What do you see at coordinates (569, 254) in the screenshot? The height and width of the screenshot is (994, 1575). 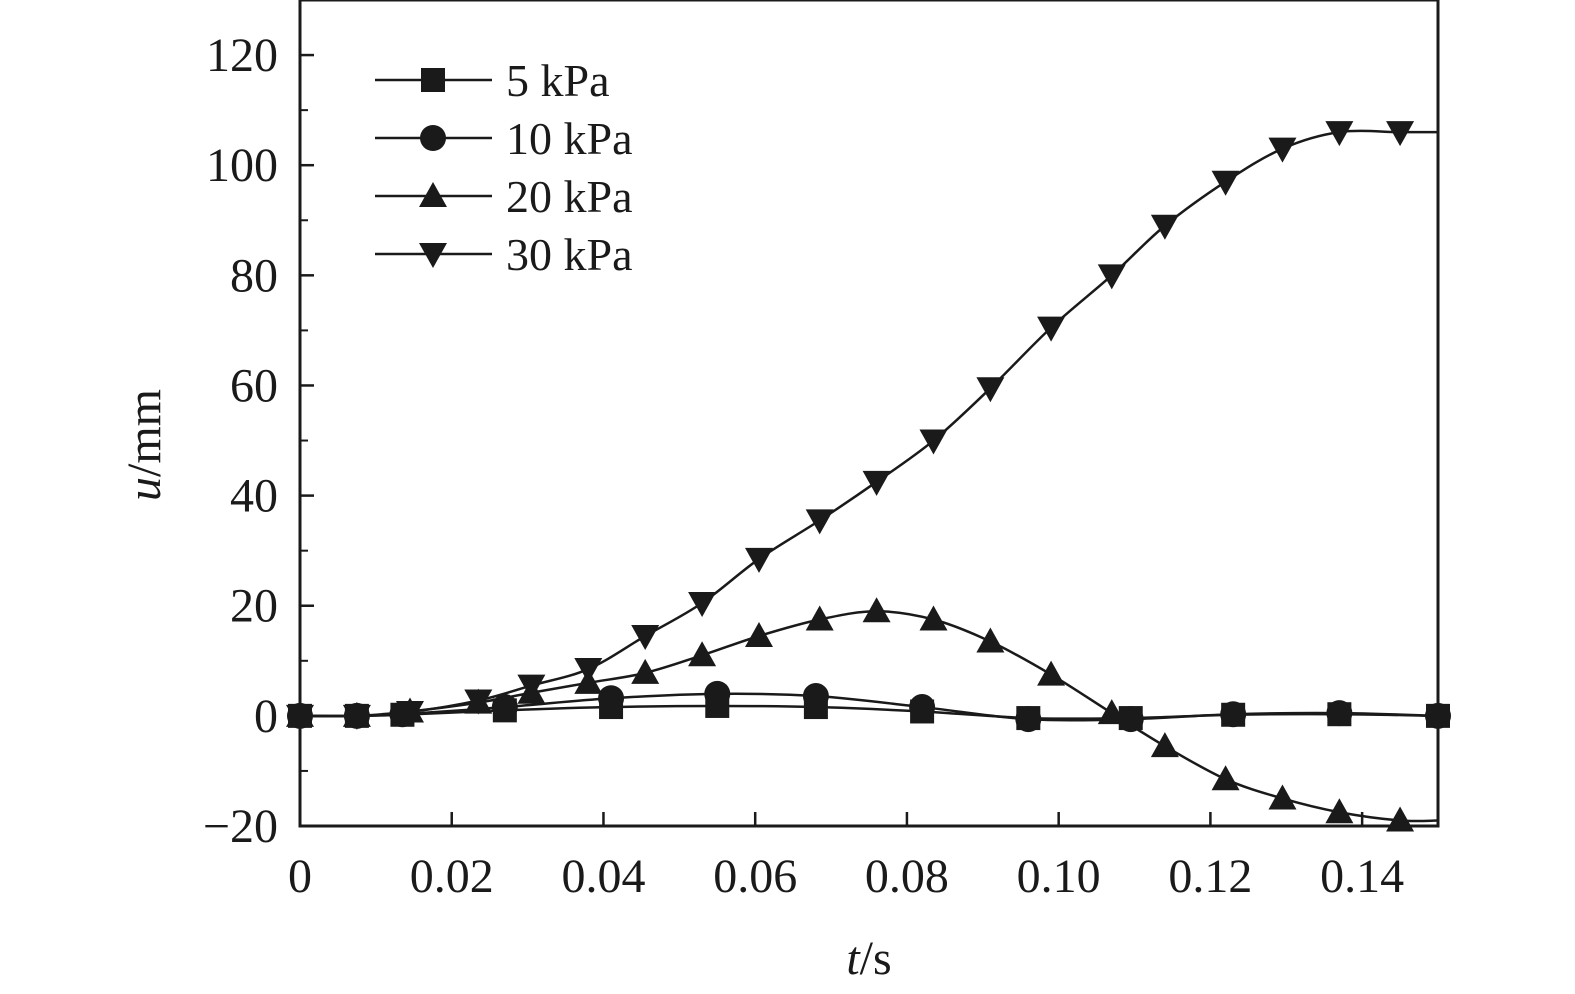 I see `legend-label-3: 30 kPa` at bounding box center [569, 254].